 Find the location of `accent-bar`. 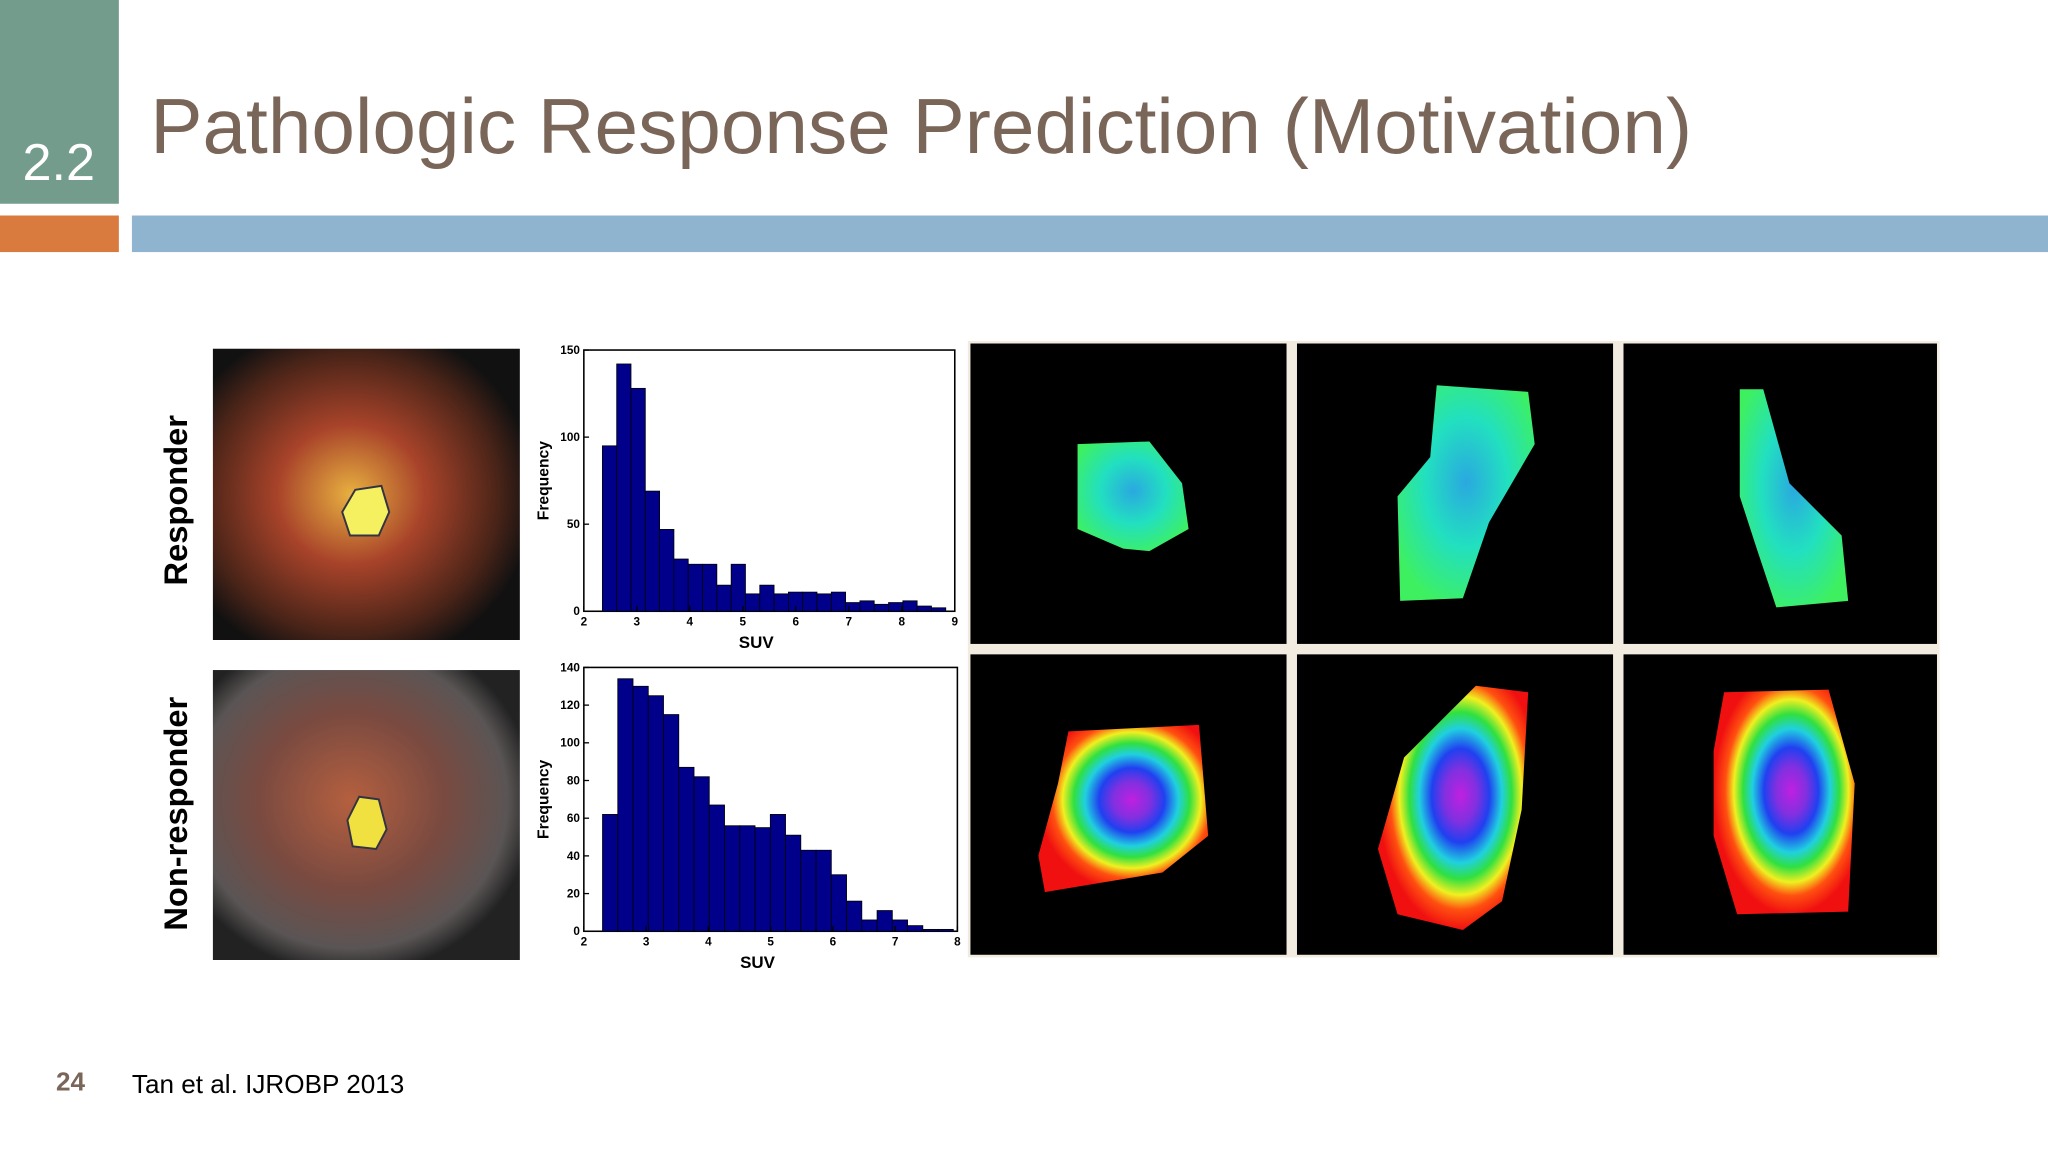

accent-bar is located at coordinates (59, 234).